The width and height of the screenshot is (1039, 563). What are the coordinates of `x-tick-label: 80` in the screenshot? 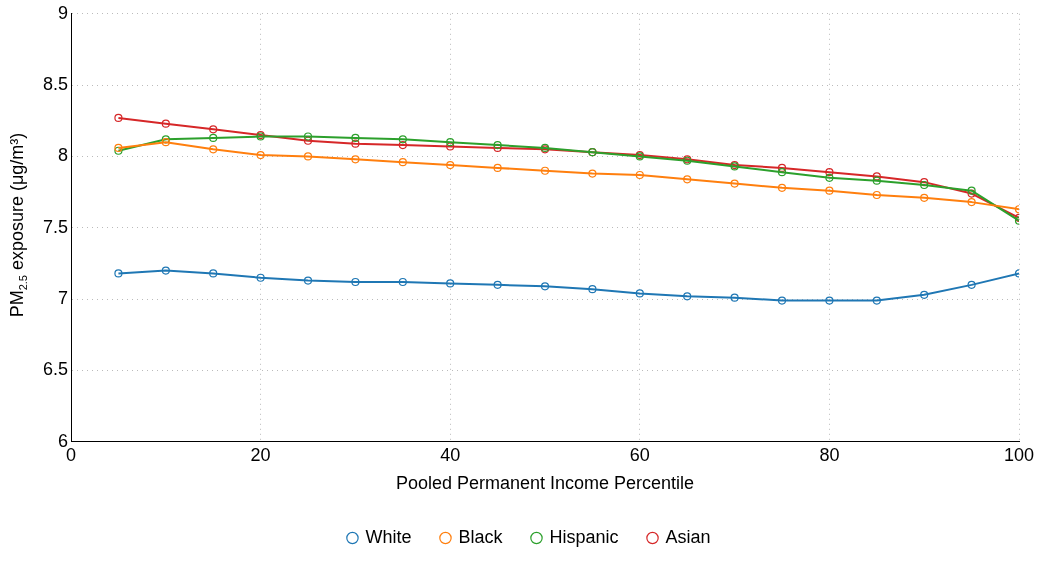 It's located at (829, 454).